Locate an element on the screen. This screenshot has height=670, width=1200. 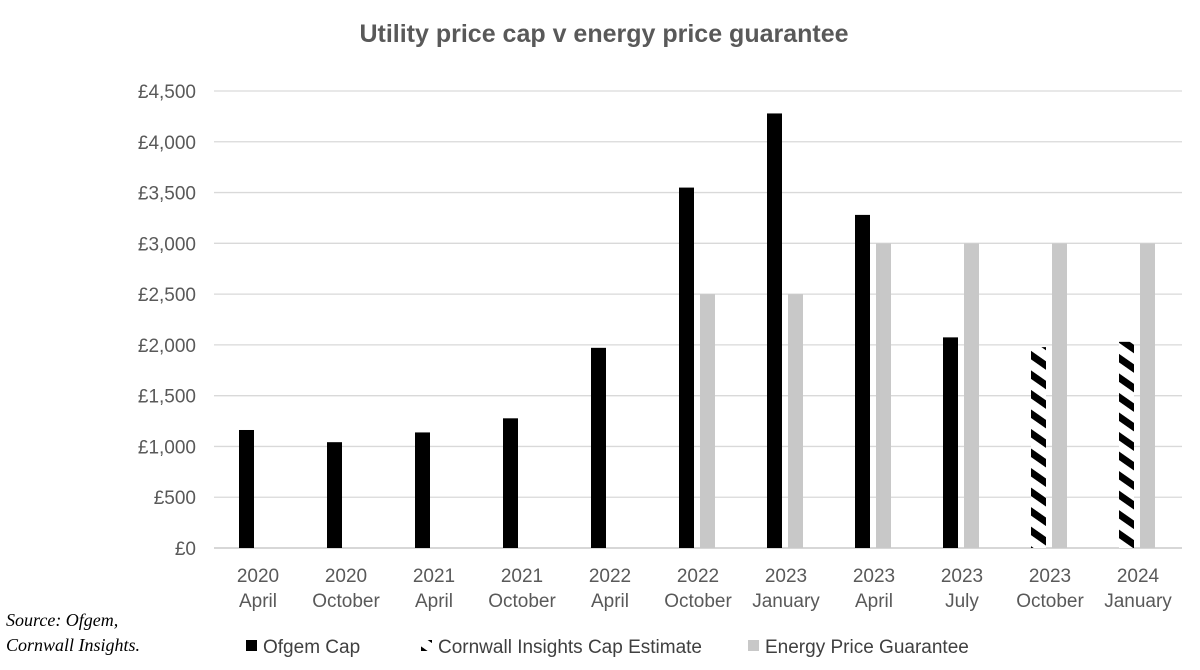
y-tick-label: £1,000 is located at coordinates (167, 447).